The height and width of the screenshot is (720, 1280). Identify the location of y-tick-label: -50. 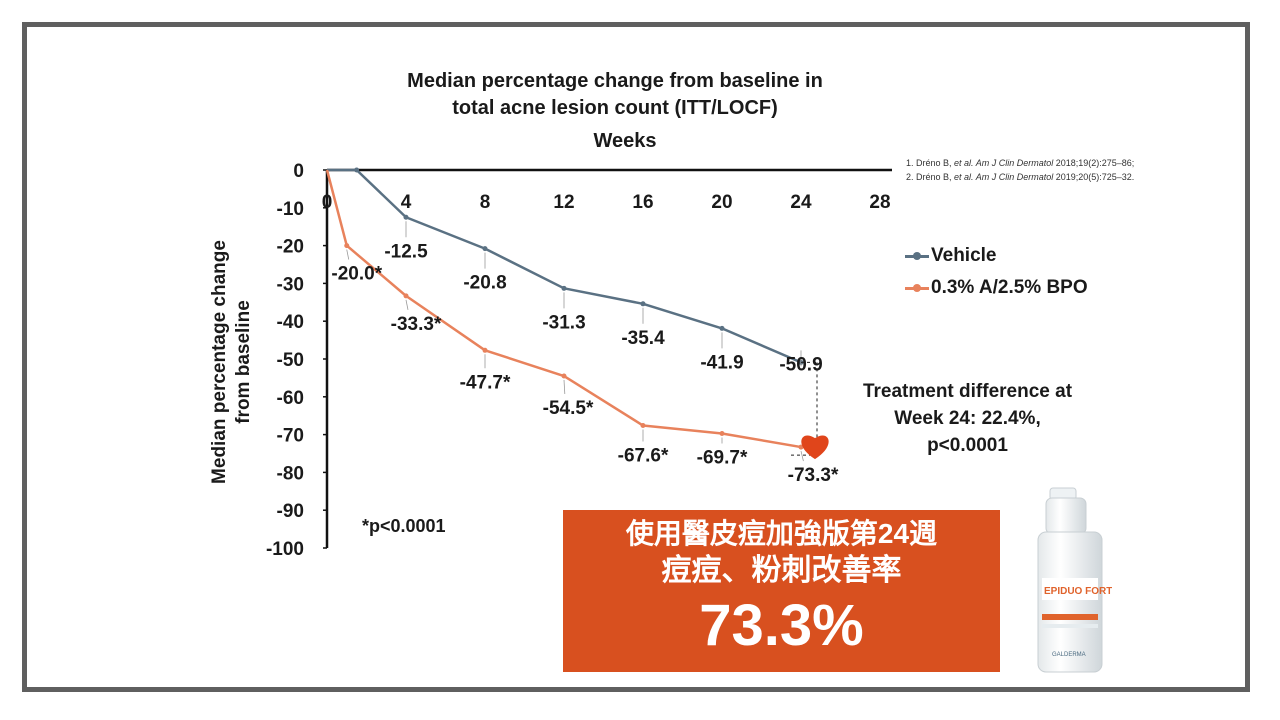
(290, 360).